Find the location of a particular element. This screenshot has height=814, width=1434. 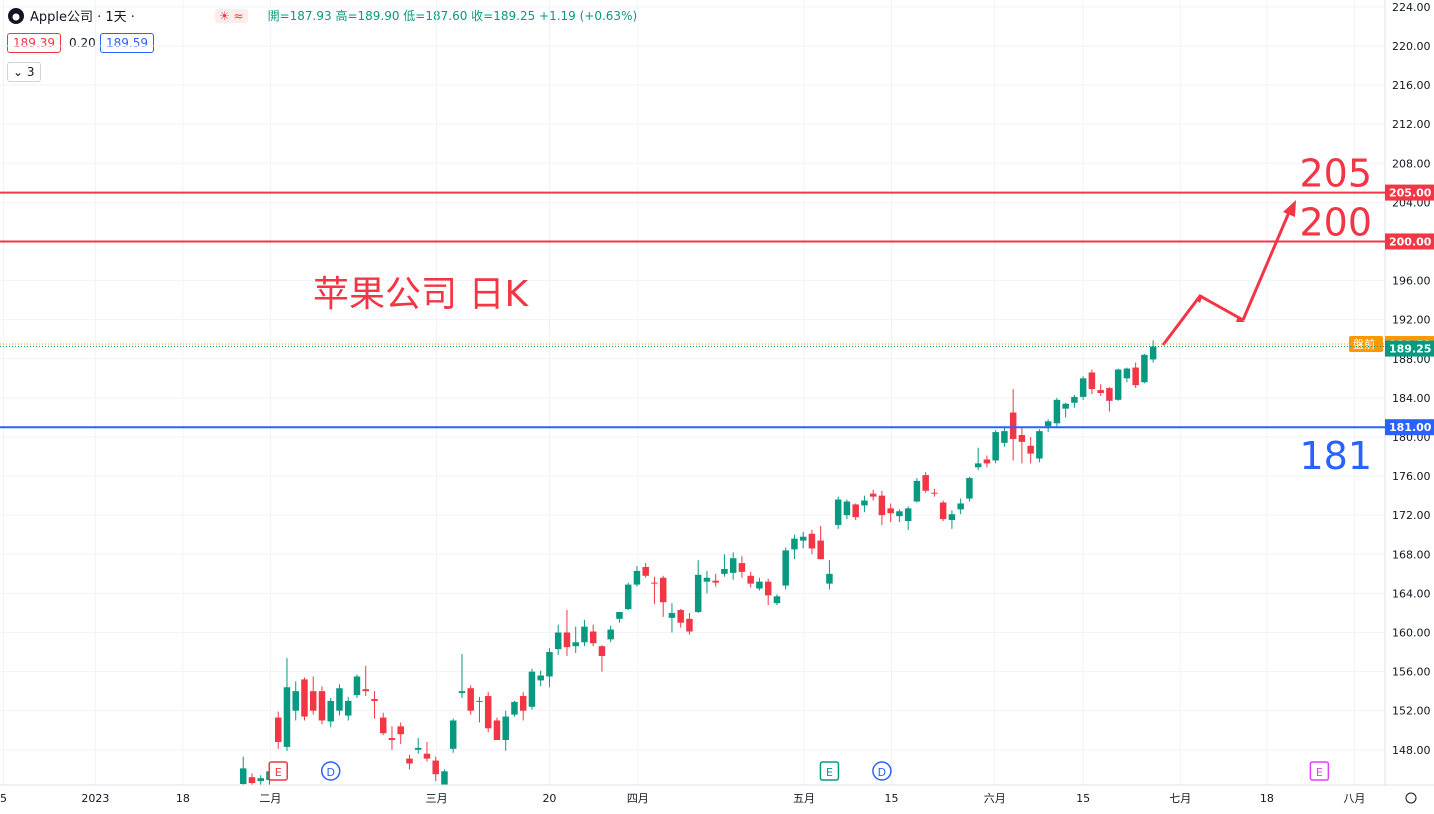

y-tick-label: 200.00 is located at coordinates (1411, 241).